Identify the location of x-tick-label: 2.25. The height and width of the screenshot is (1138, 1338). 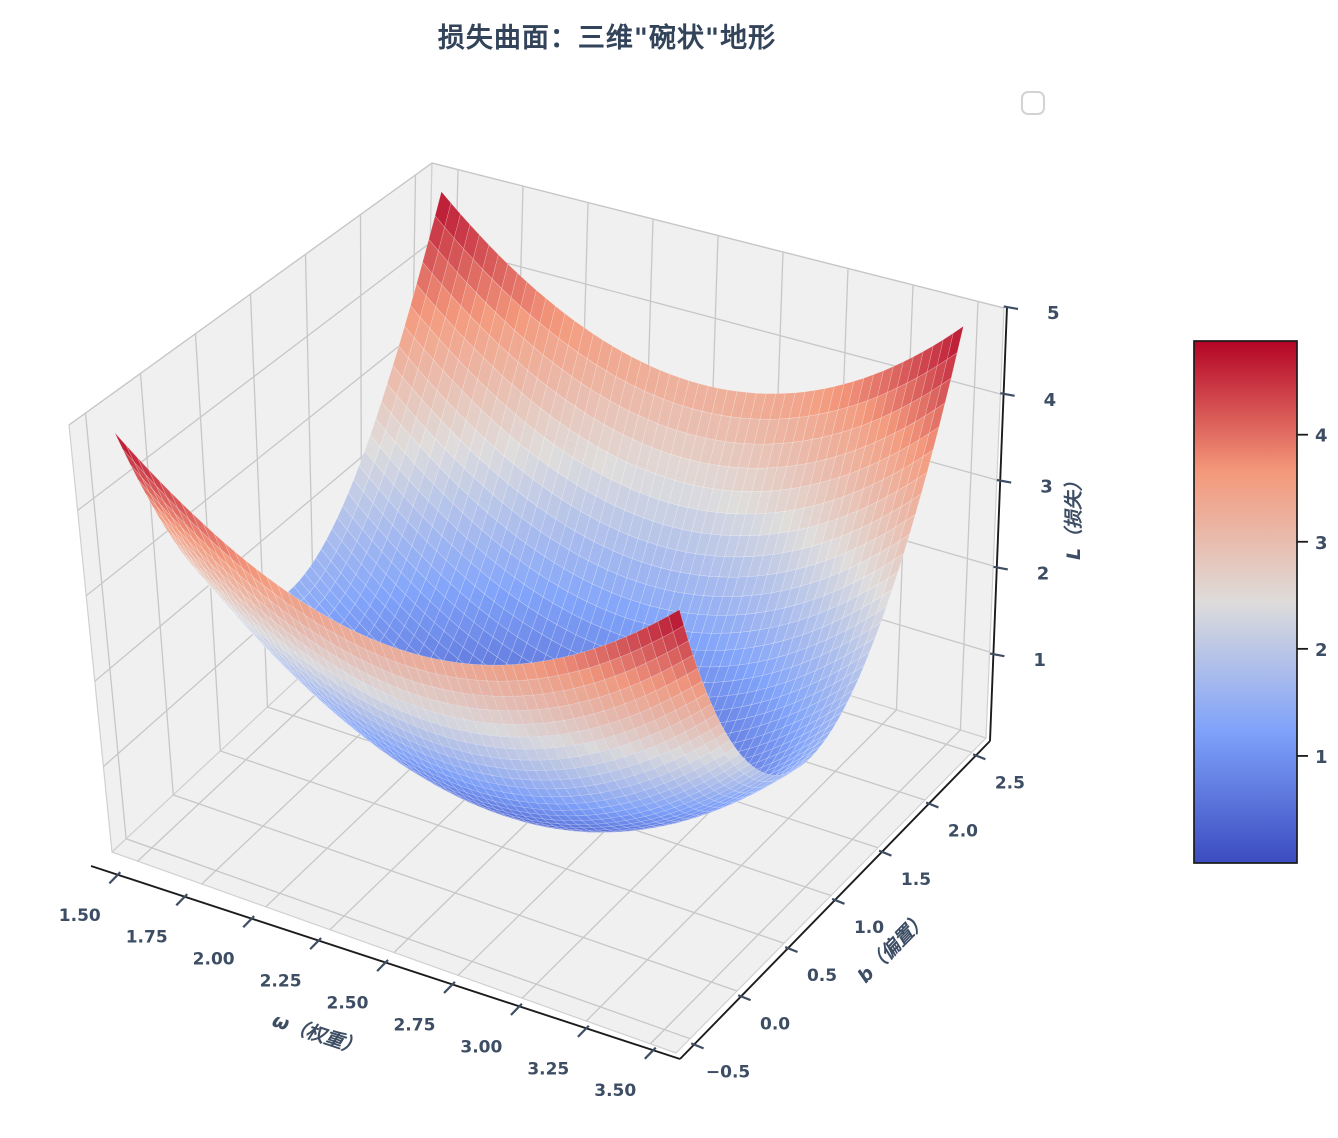
(281, 982).